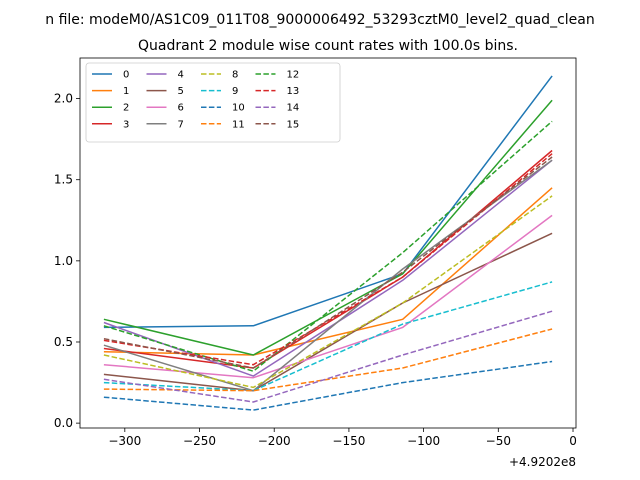  Describe the element at coordinates (542, 462) in the screenshot. I see `x-offset-label: +4.9202e8` at that location.